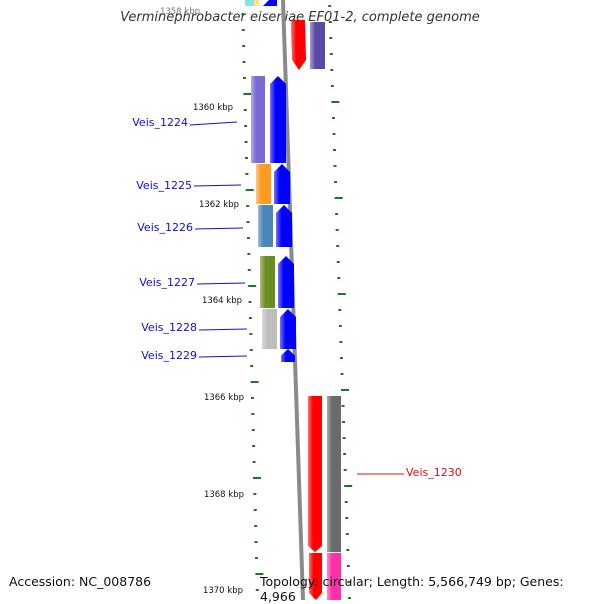  What do you see at coordinates (223, 591) in the screenshot?
I see `scale-label: 1370 kbp` at bounding box center [223, 591].